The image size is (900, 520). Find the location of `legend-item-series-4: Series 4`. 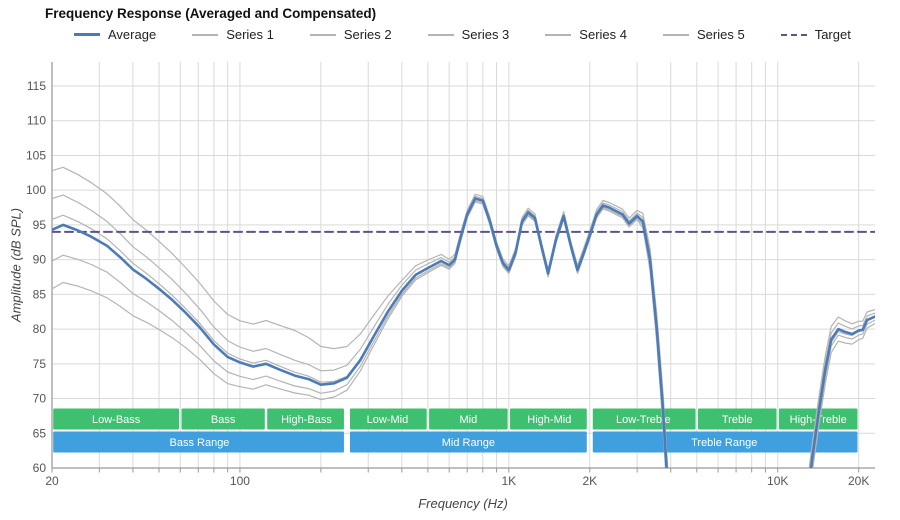

legend-item-series-4: Series 4 is located at coordinates (586, 34).